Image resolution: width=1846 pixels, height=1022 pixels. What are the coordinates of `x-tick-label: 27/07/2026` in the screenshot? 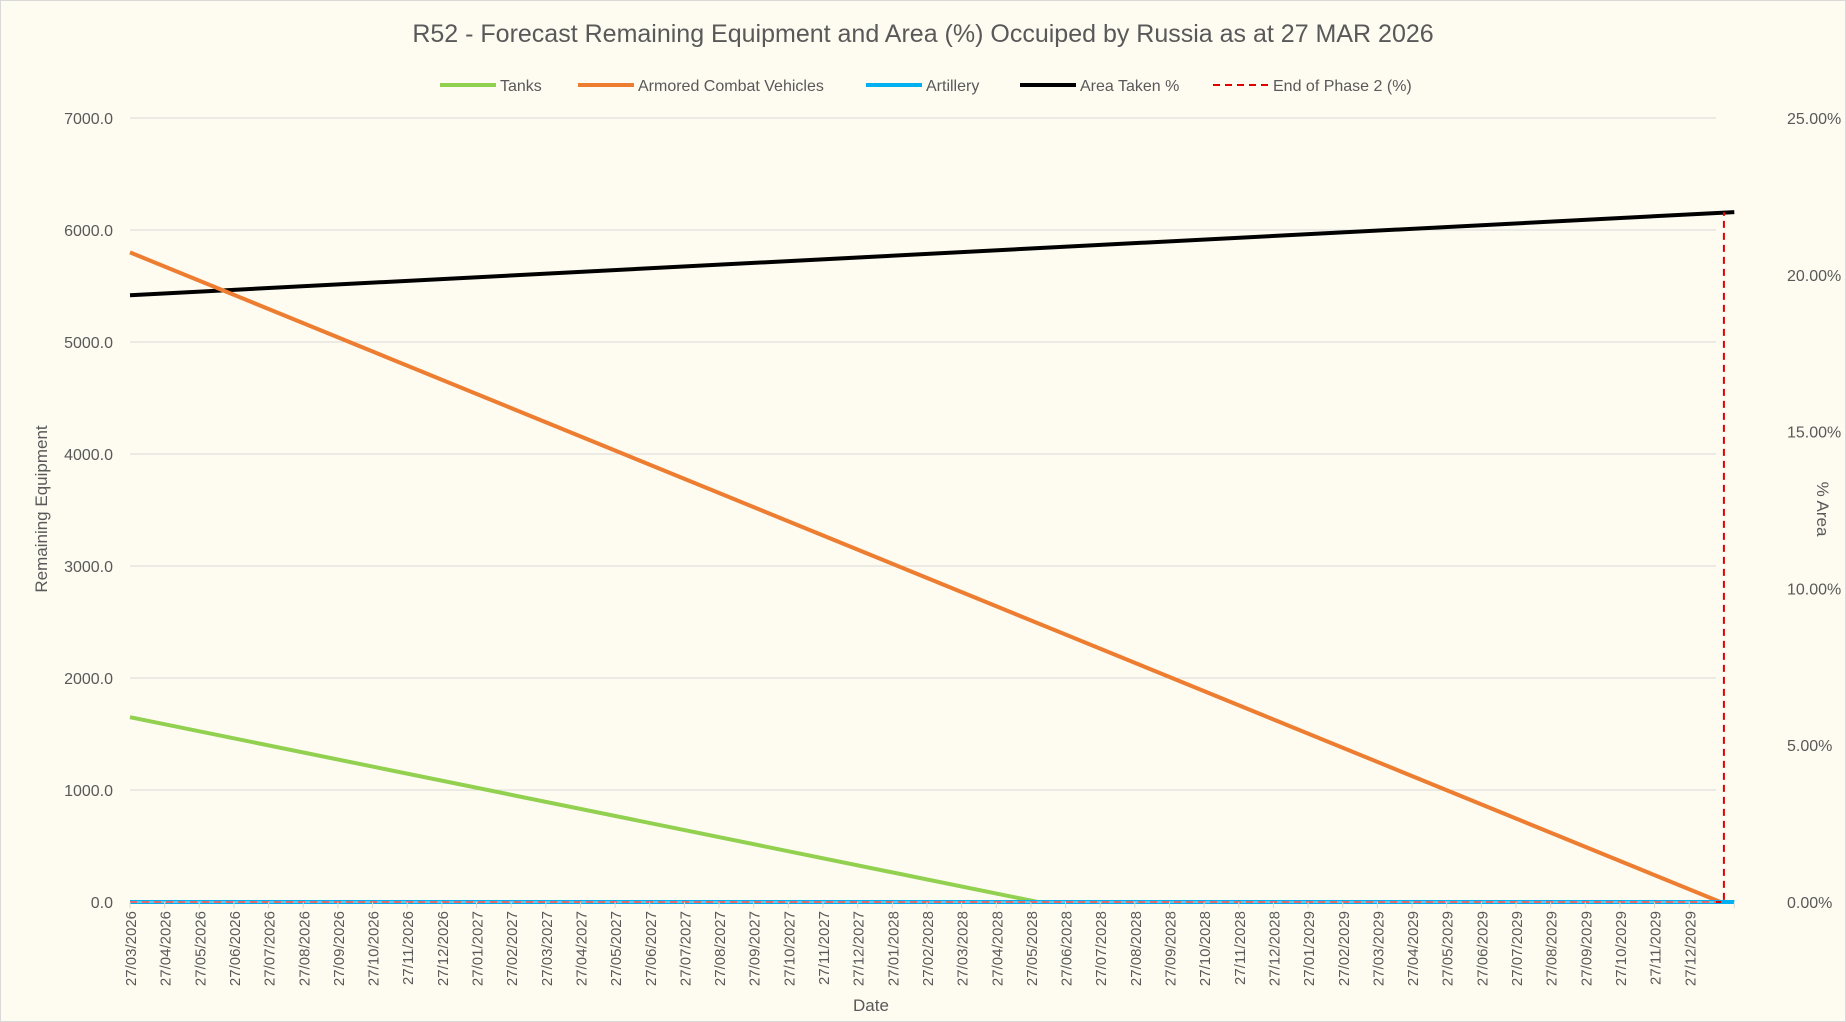 It's located at (270, 948).